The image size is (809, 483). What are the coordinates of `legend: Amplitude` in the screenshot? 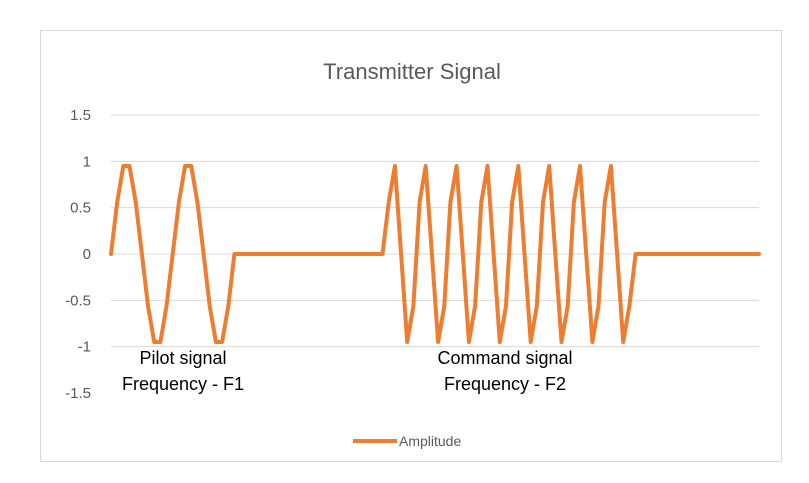 It's located at (407, 441).